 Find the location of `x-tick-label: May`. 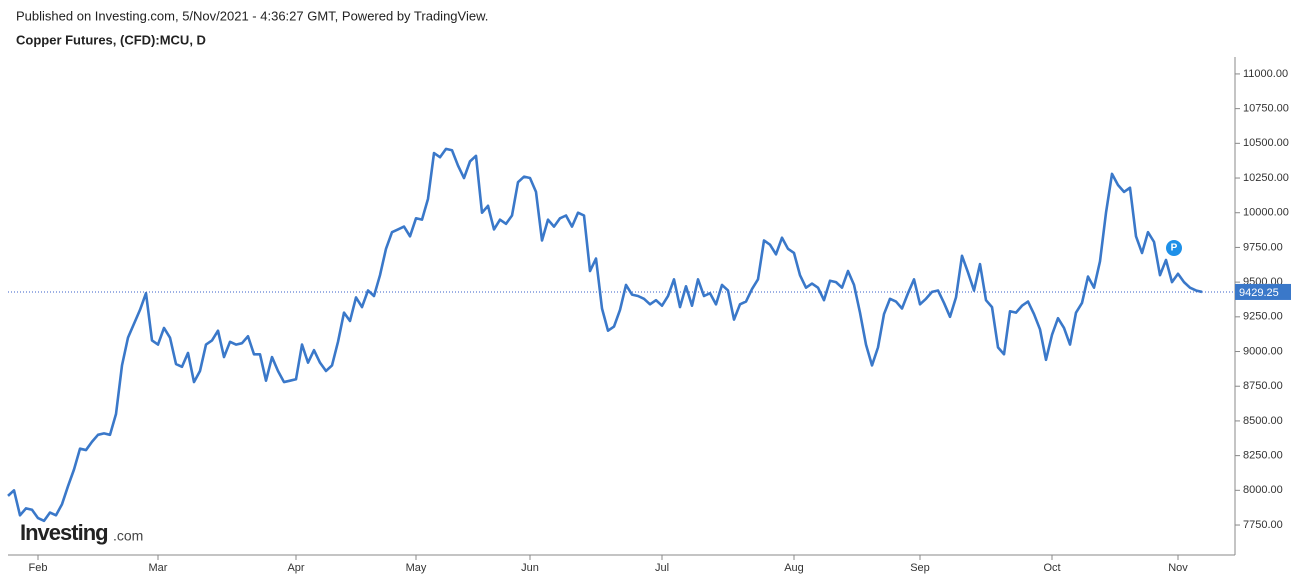

x-tick-label: May is located at coordinates (416, 568).